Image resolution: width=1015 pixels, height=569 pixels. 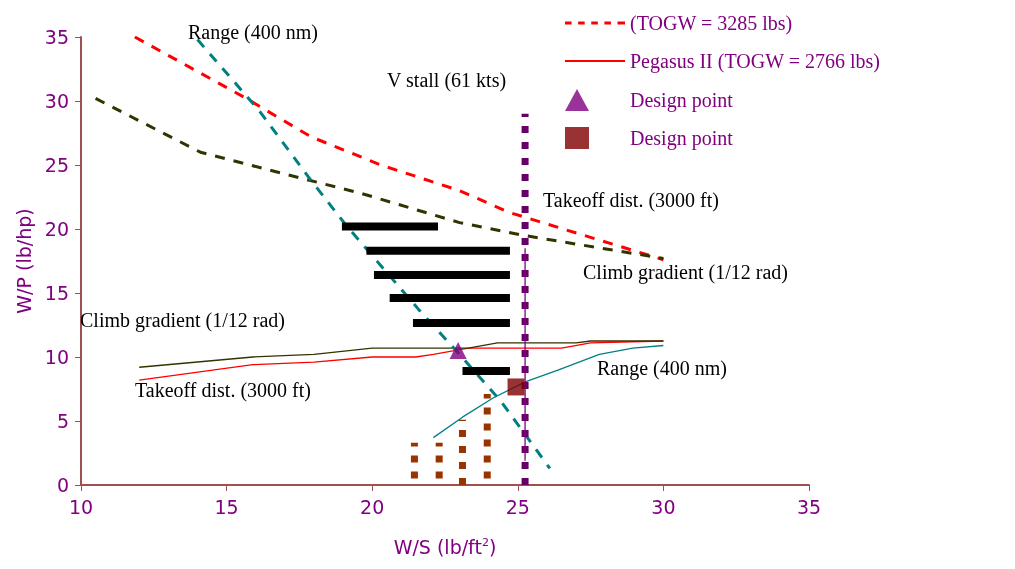 I want to click on y-axis-title: W/P (lb/hp), so click(x=23, y=261).